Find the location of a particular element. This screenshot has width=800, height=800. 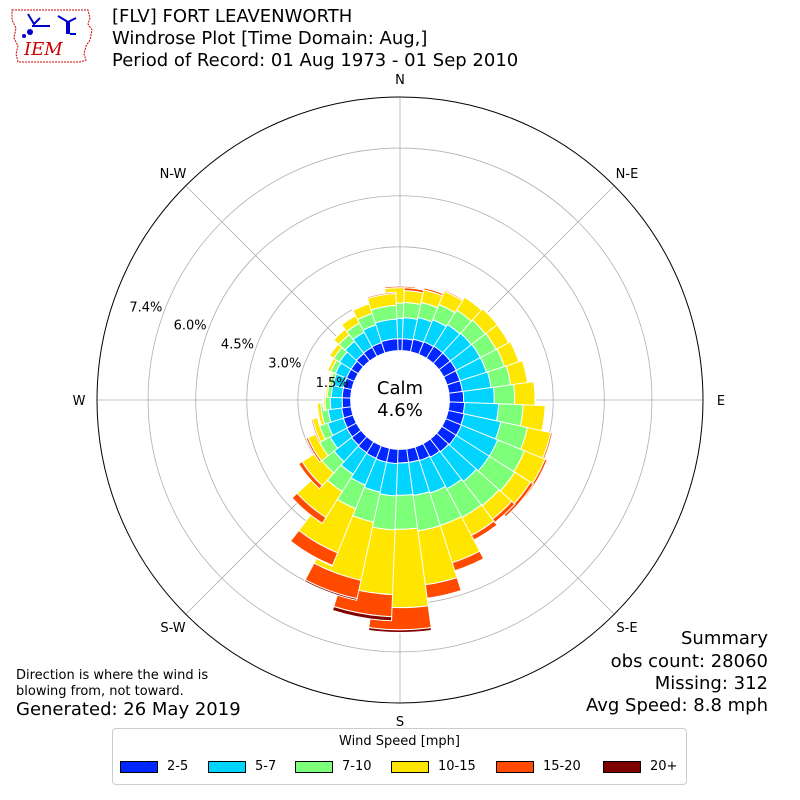

summary-heading: Summary is located at coordinates (724, 638).